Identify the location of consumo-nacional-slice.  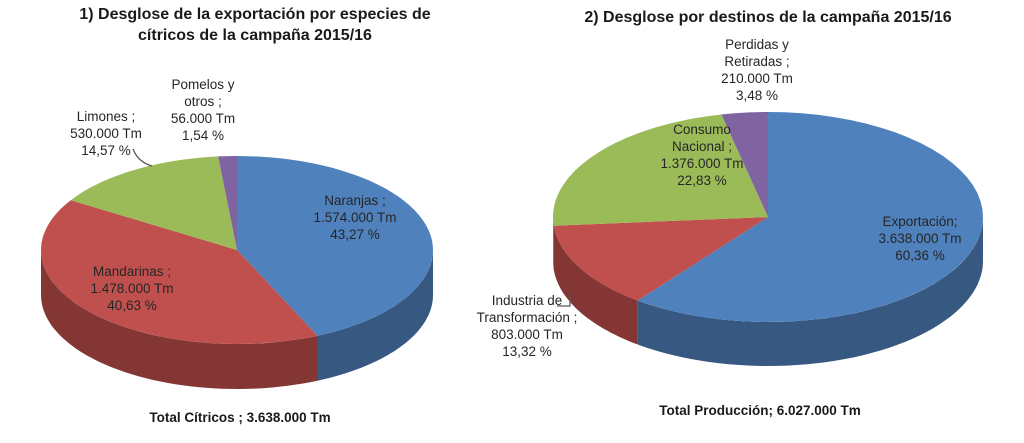
(660, 170).